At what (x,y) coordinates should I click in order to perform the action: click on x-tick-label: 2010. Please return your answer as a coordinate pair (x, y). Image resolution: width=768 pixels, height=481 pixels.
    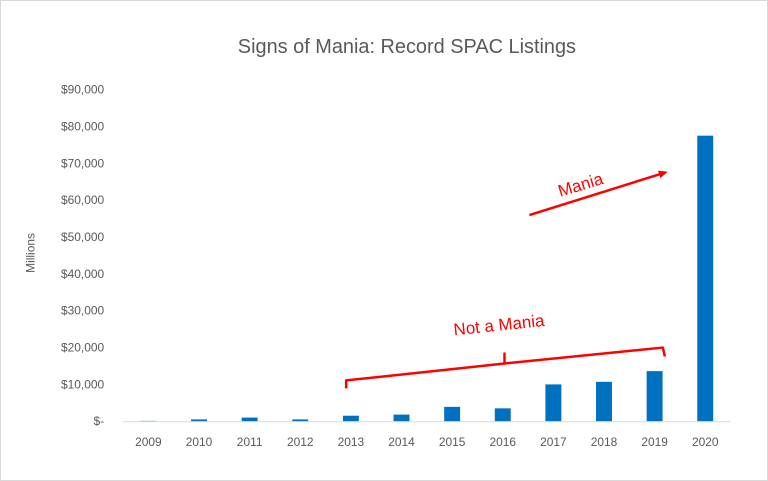
    Looking at the image, I should click on (199, 442).